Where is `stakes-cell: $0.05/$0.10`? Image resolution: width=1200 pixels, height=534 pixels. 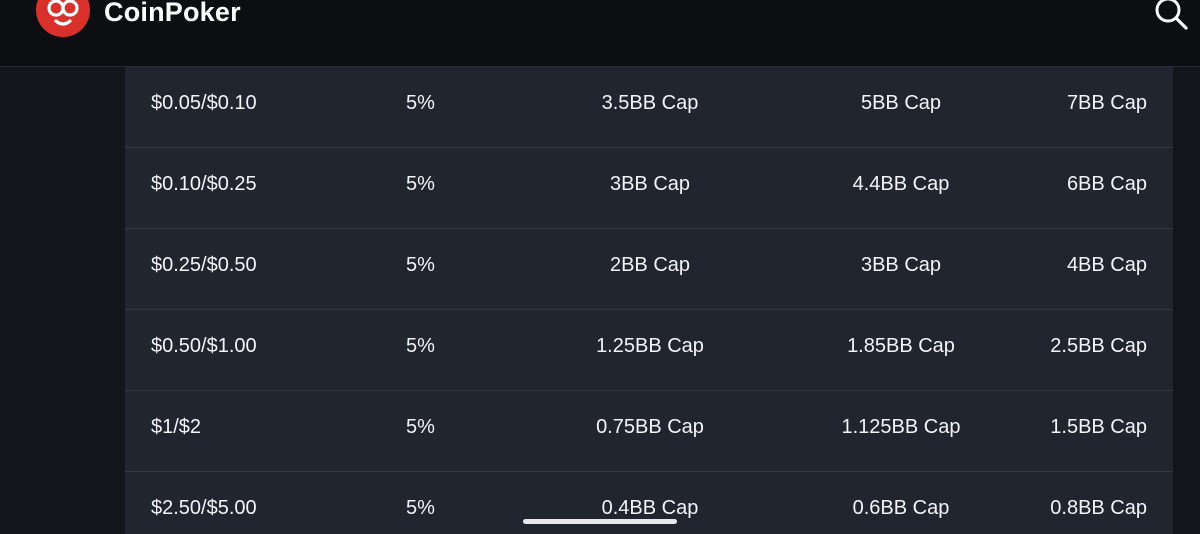 stakes-cell: $0.05/$0.10 is located at coordinates (204, 103).